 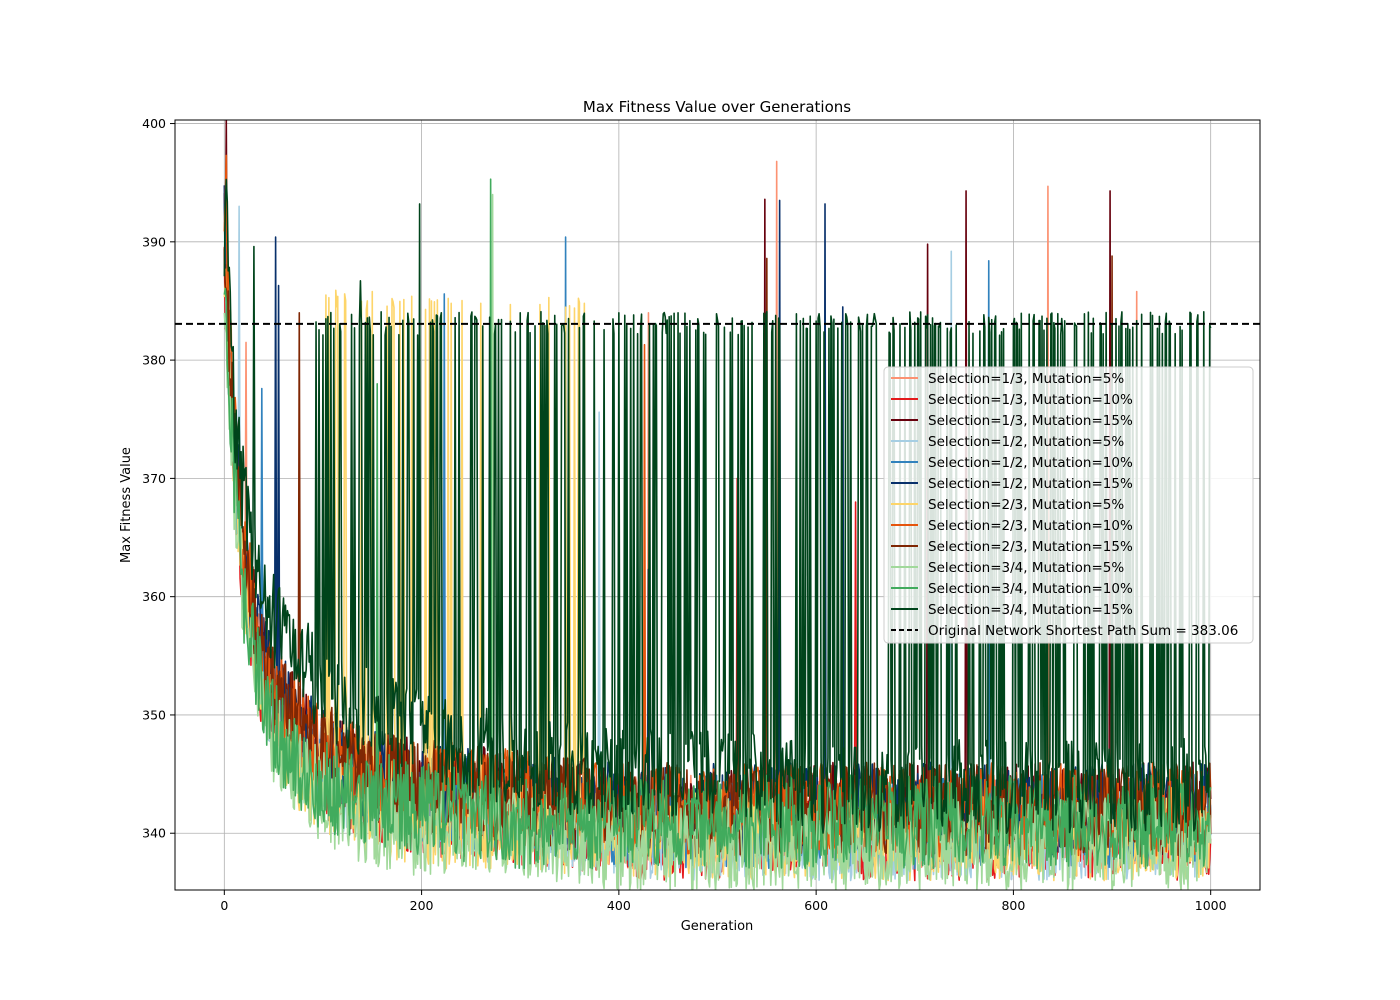 What do you see at coordinates (224, 905) in the screenshot?
I see `x-tick-label: 0` at bounding box center [224, 905].